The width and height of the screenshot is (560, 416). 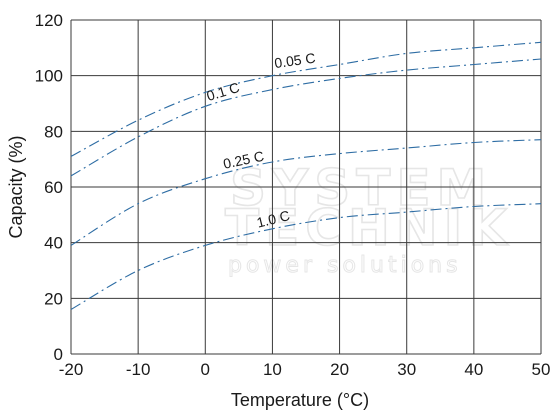 What do you see at coordinates (16, 186) in the screenshot?
I see `y-axis-label: Capacity (%)` at bounding box center [16, 186].